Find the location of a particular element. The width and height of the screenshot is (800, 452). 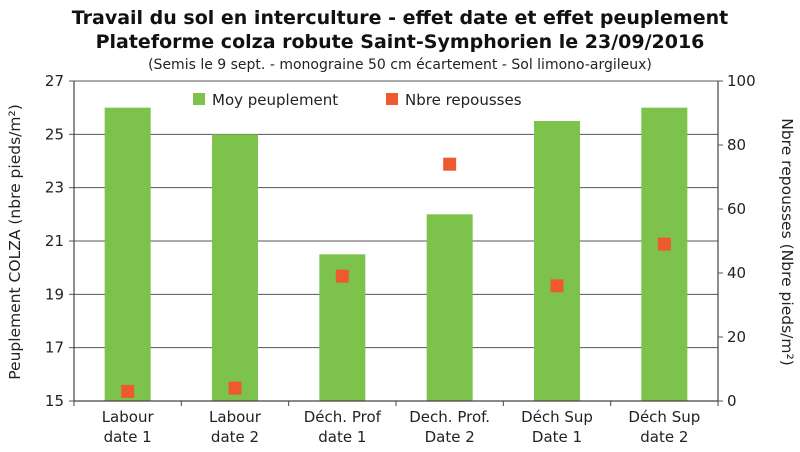

x-tick-label: Déch. Prof date 1 is located at coordinates (343, 427).